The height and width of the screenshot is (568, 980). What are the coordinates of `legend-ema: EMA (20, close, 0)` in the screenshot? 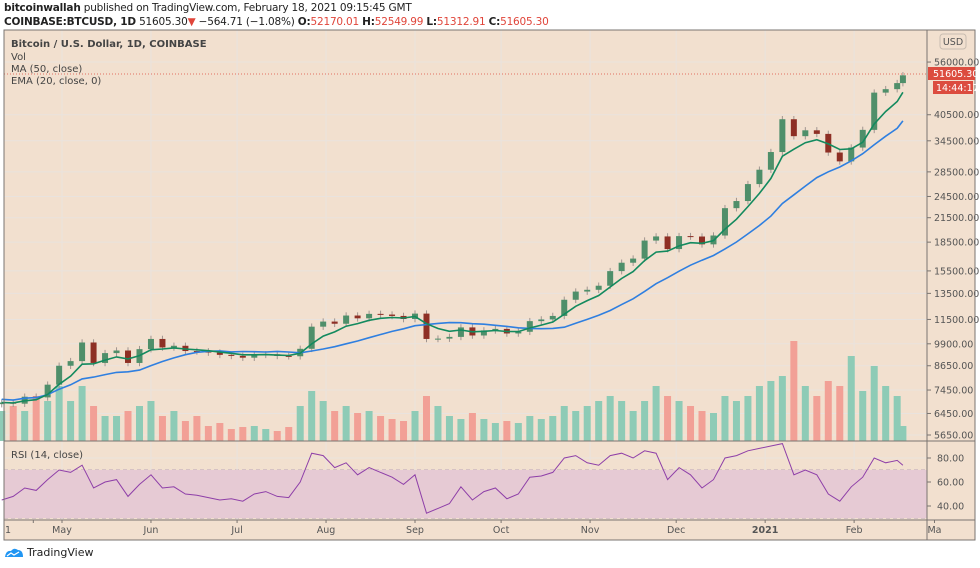 It's located at (56, 81).